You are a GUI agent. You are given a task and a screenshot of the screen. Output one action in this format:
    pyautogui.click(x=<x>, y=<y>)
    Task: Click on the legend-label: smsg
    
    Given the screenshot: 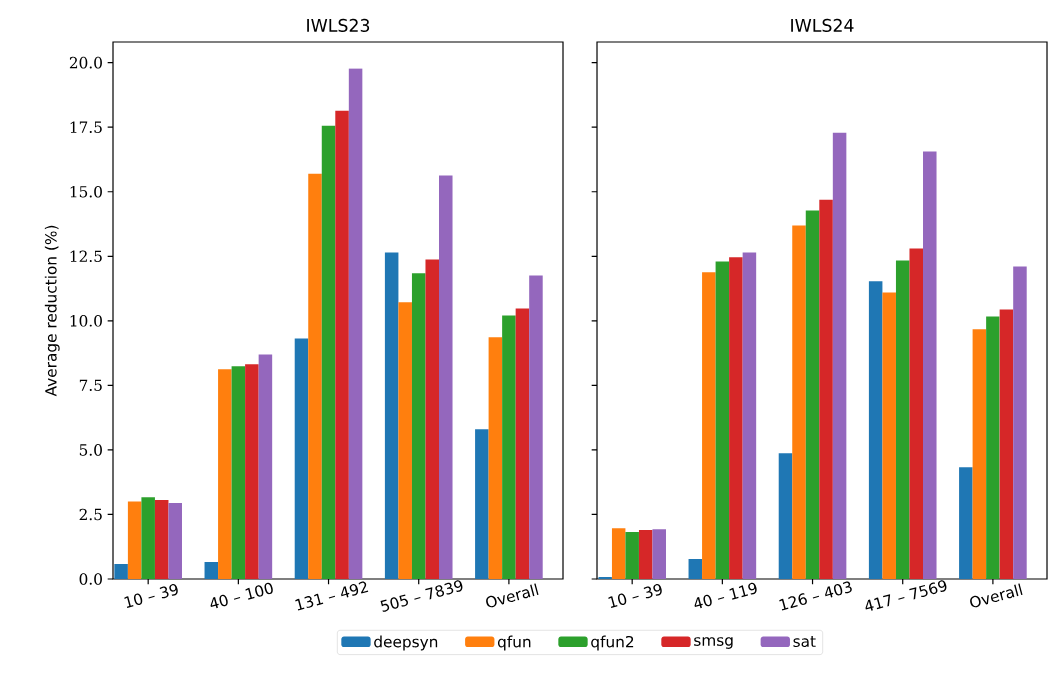 What is the action you would take?
    pyautogui.click(x=713, y=643)
    